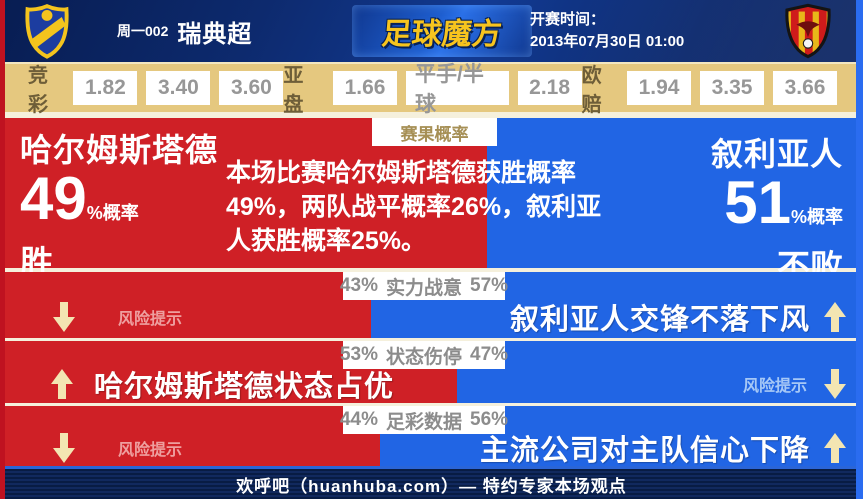 Image resolution: width=863 pixels, height=499 pixels. Describe the element at coordinates (776, 154) in the screenshot. I see `away-team-name: 叙利亚人` at that location.